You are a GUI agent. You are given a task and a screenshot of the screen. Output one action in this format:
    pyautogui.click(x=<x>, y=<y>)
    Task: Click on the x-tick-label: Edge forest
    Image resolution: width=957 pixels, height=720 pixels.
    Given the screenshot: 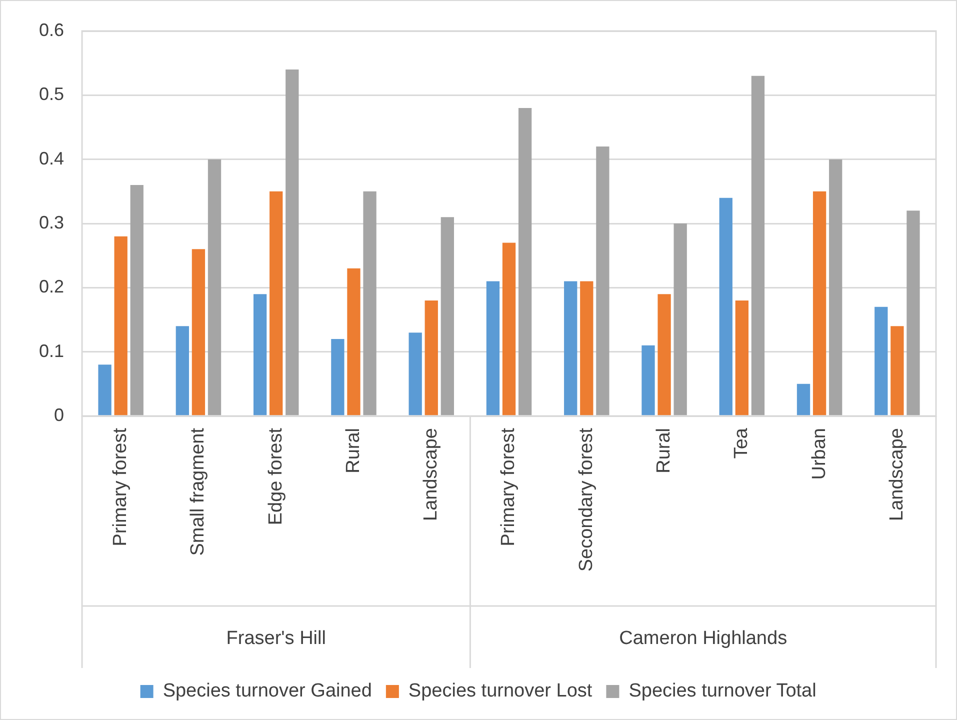 What is the action you would take?
    pyautogui.click(x=275, y=476)
    